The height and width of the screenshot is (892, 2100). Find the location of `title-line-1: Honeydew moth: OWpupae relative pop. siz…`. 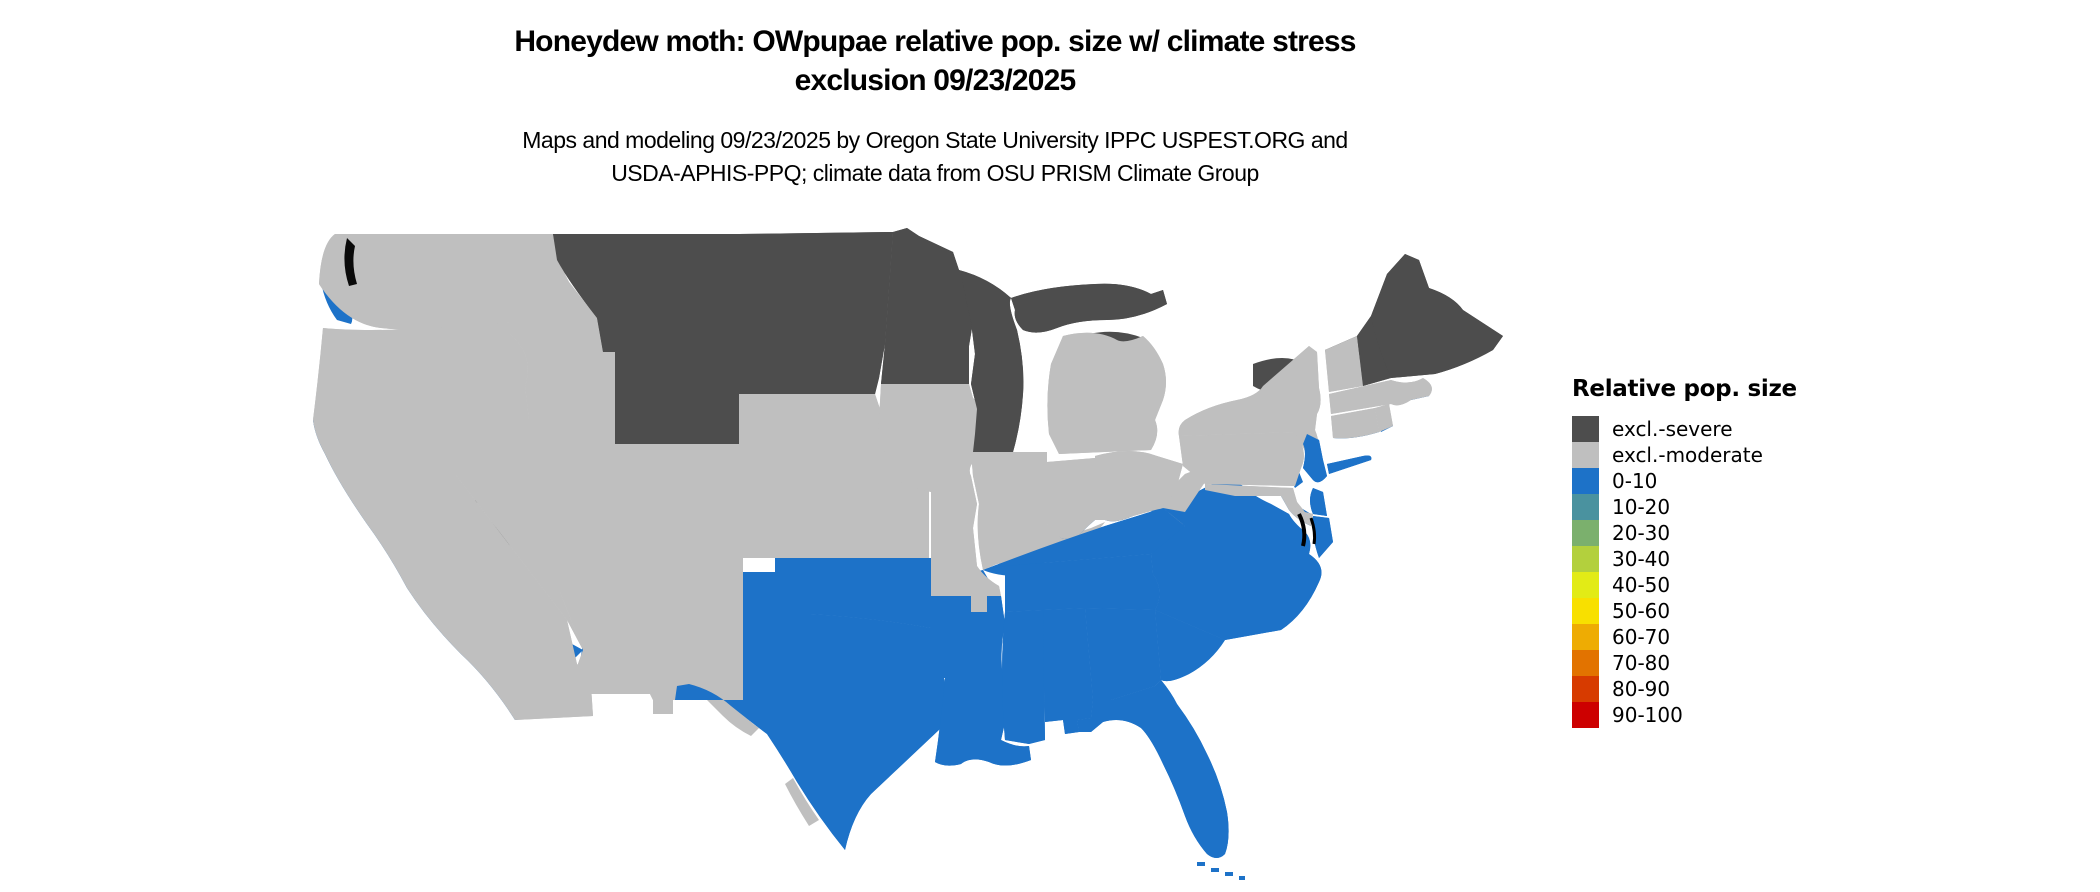

title-line-1: Honeydew moth: OWpupae relative pop. siz… is located at coordinates (935, 41).